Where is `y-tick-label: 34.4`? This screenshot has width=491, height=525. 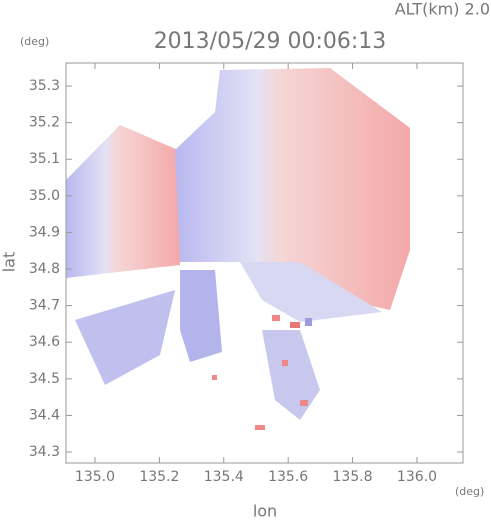 y-tick-label: 34.4 is located at coordinates (44, 415).